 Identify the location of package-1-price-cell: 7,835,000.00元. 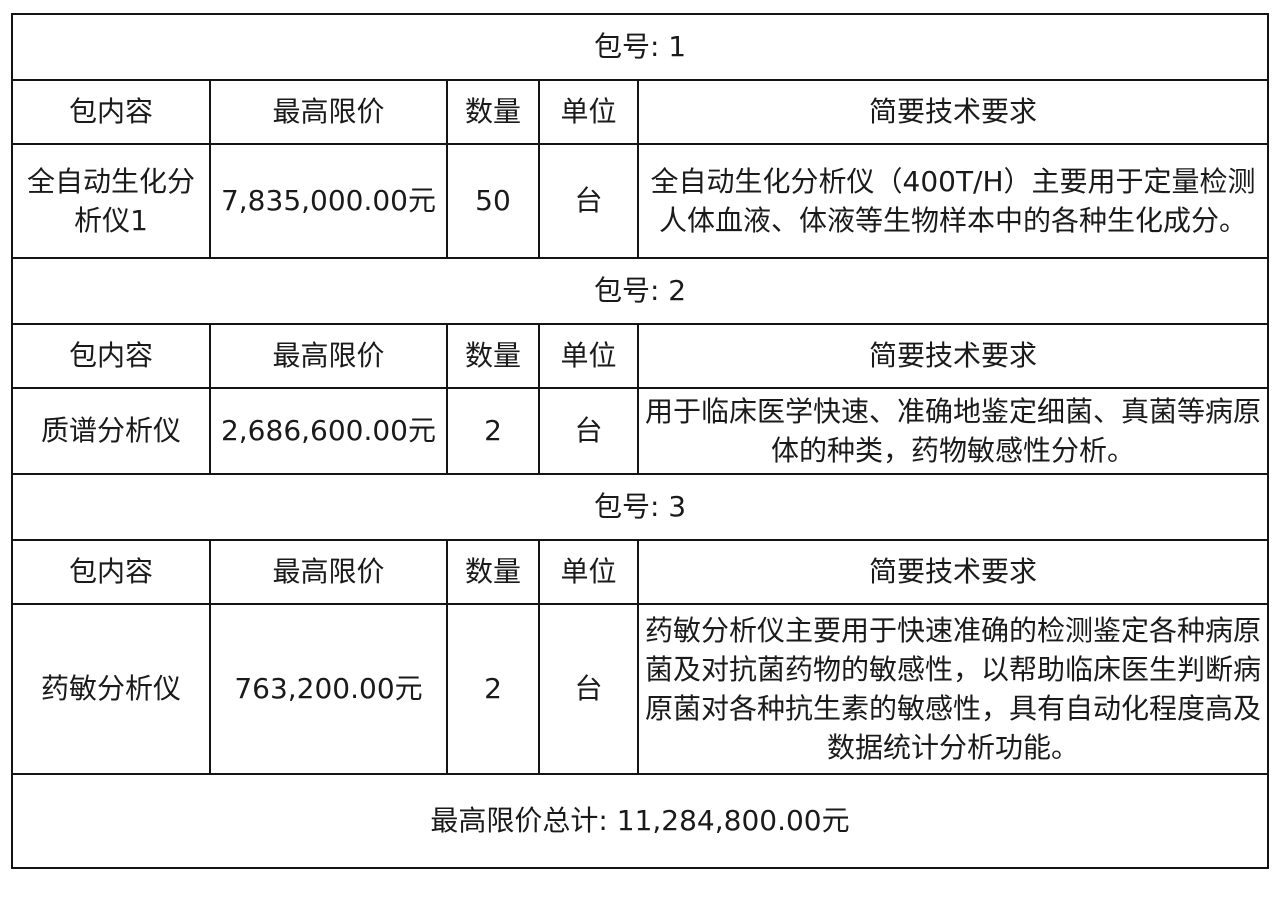
(328, 201).